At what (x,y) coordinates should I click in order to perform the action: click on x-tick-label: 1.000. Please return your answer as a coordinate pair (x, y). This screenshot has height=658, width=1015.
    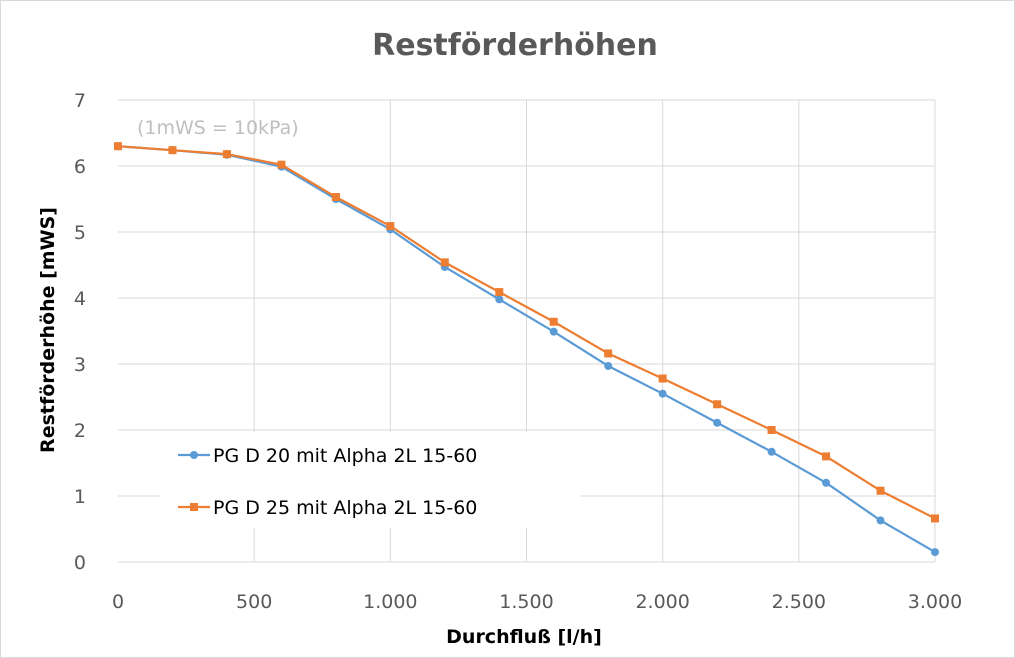
    Looking at the image, I should click on (390, 602).